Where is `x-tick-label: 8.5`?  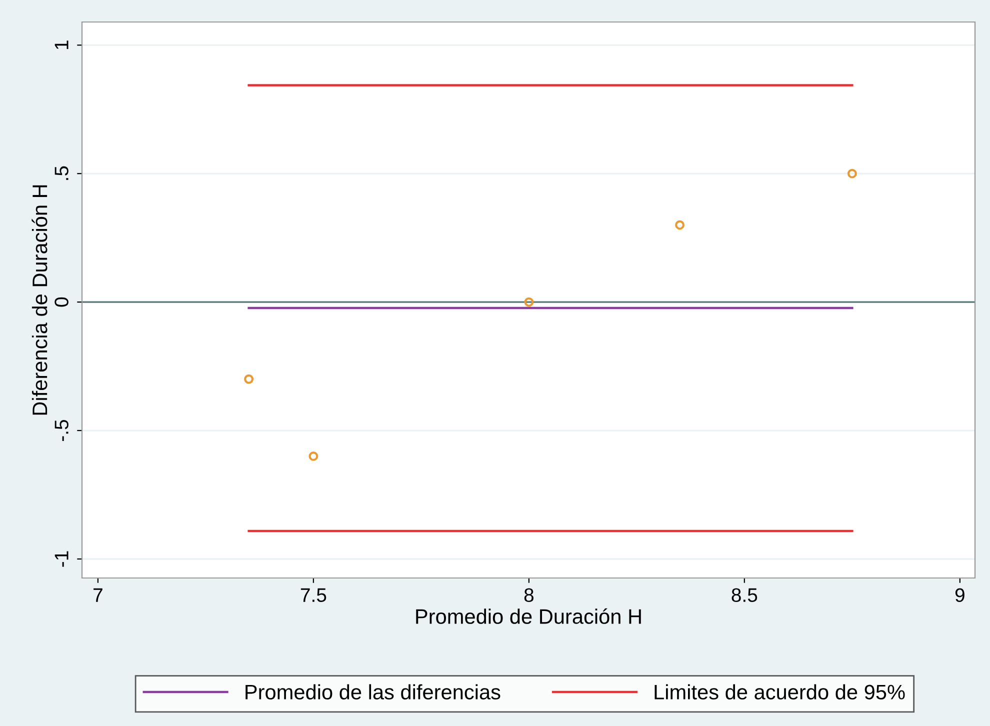
x-tick-label: 8.5 is located at coordinates (745, 595).